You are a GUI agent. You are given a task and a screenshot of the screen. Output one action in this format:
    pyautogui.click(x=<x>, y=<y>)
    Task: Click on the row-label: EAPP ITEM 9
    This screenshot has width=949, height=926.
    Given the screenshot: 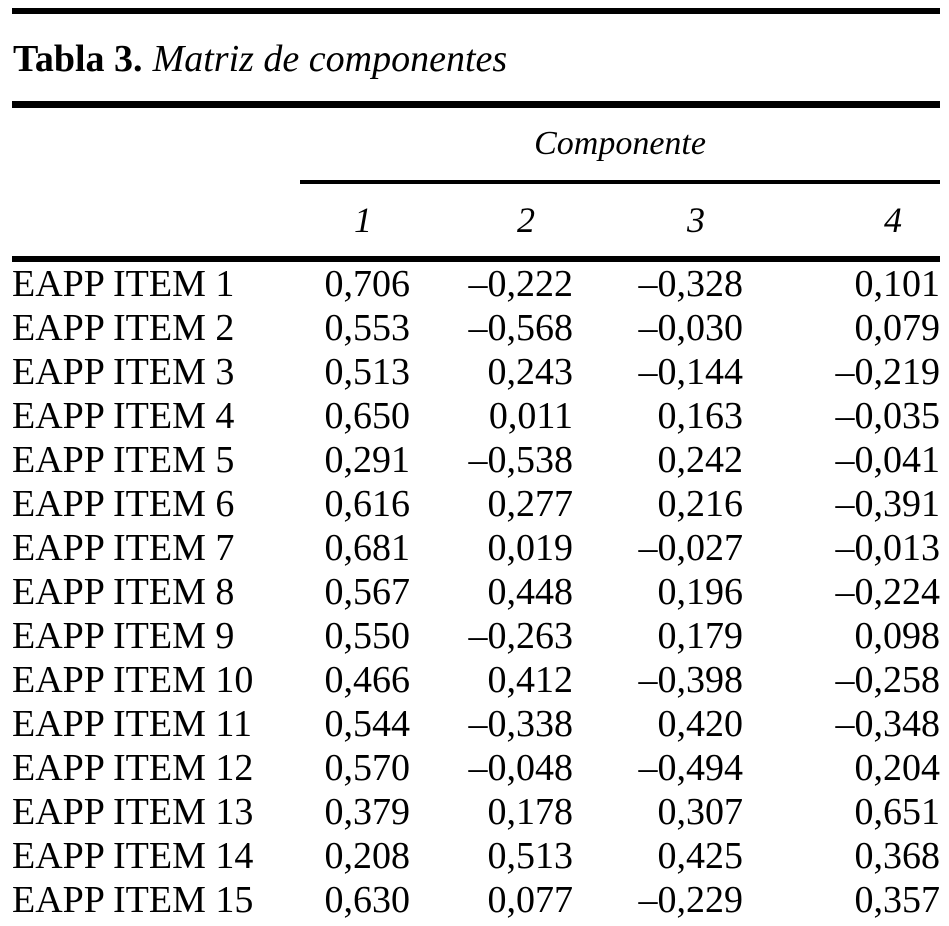 What is the action you would take?
    pyautogui.click(x=123, y=636)
    